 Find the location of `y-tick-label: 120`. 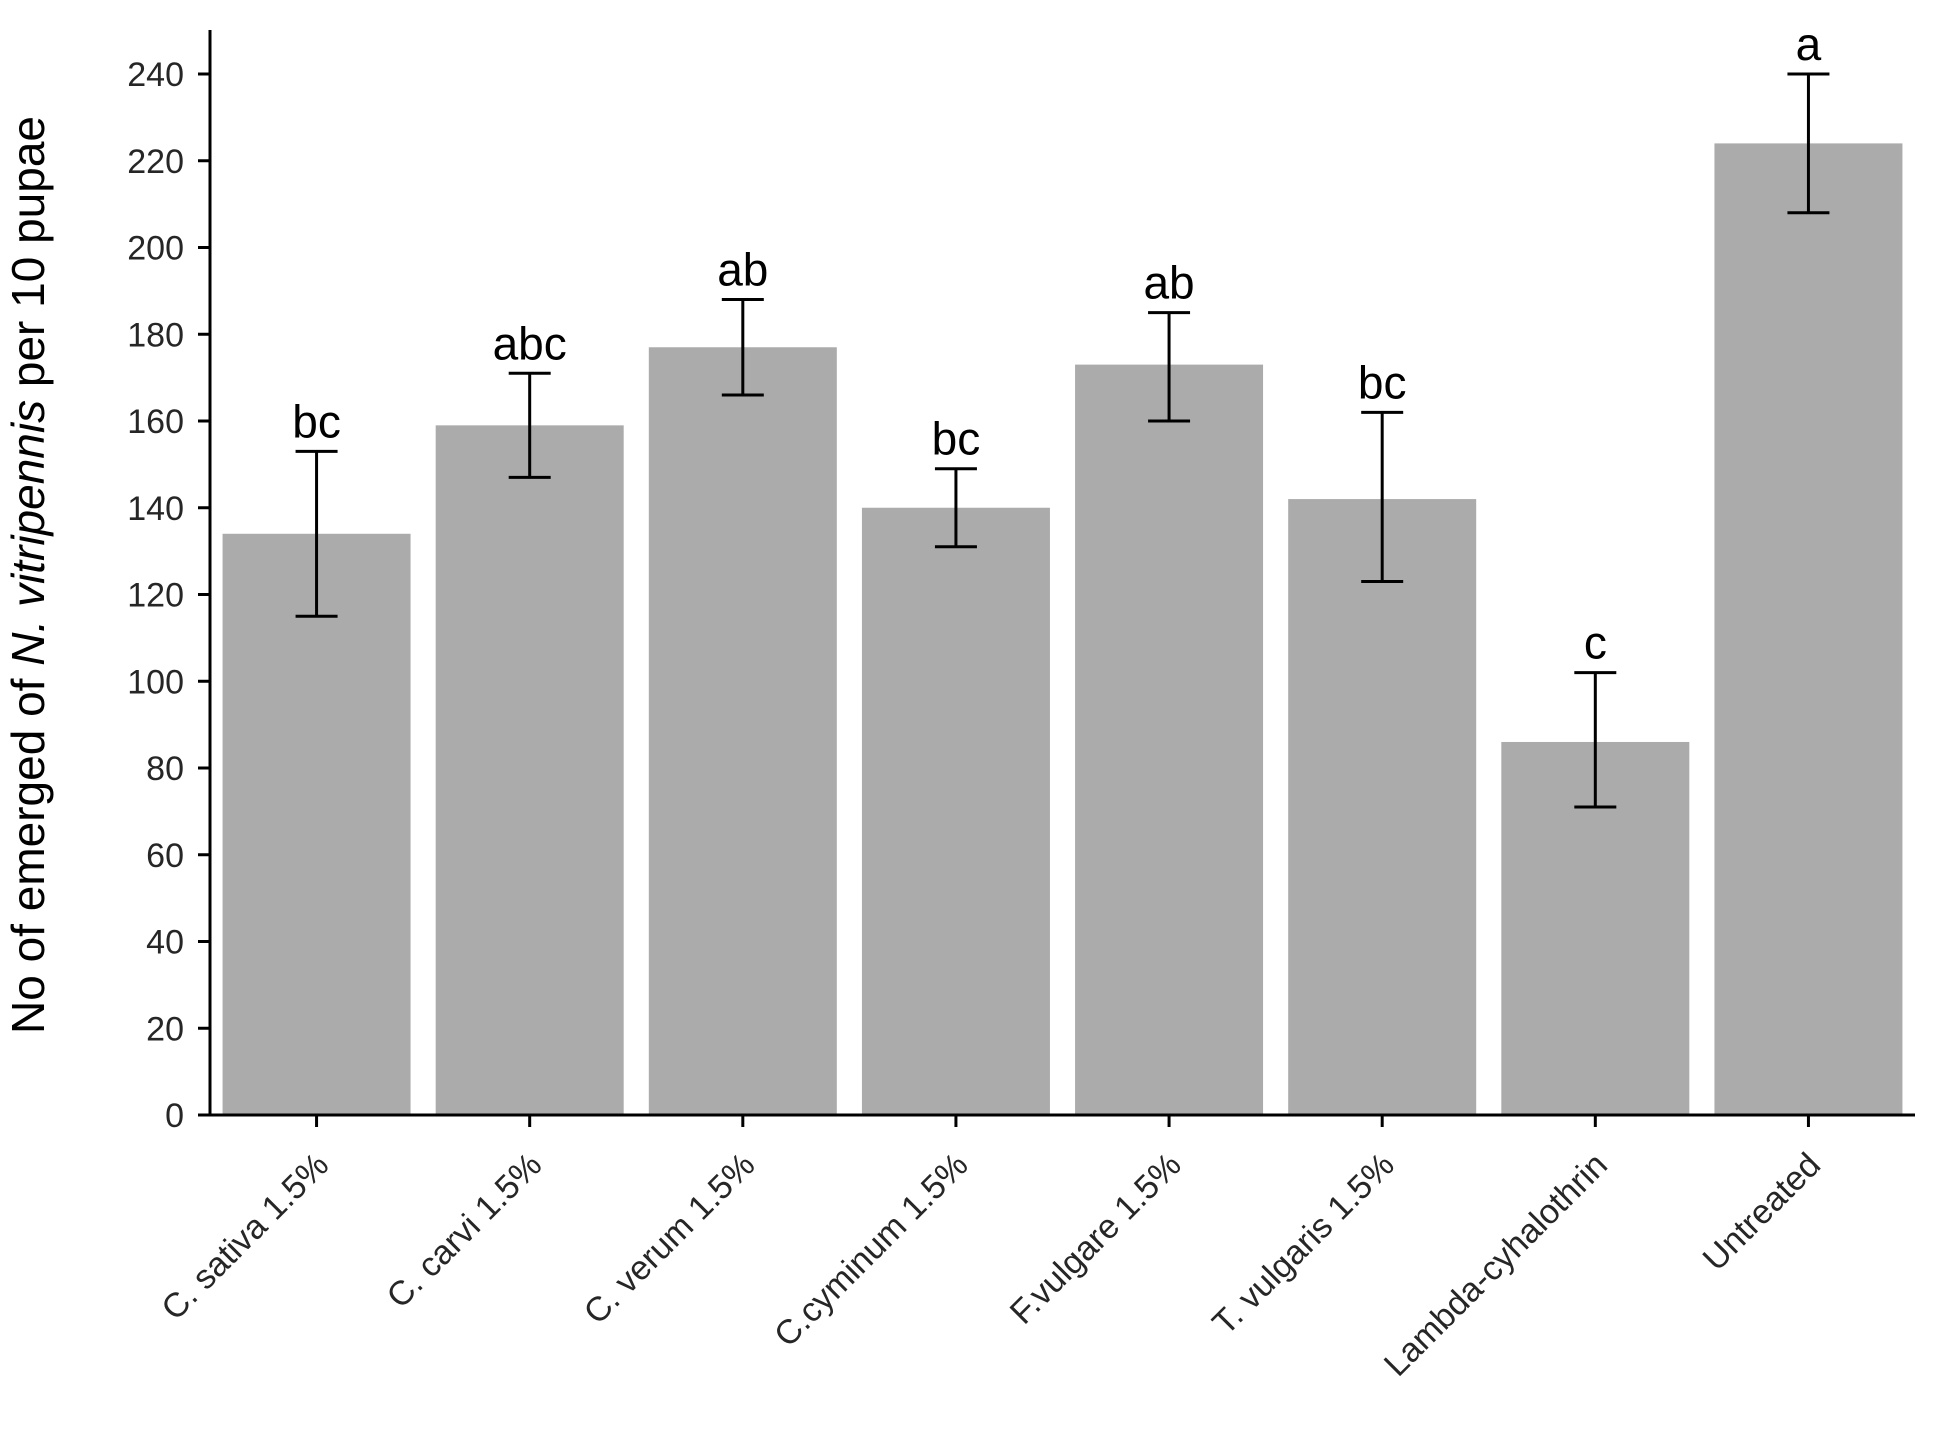

y-tick-label: 120 is located at coordinates (155, 596).